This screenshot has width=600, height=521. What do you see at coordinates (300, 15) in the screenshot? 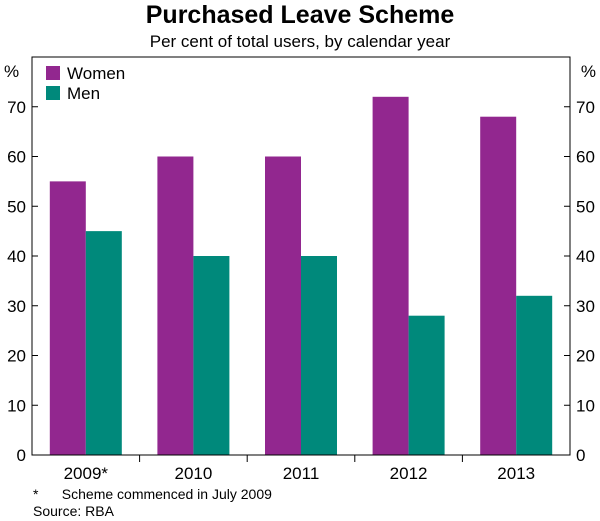
I see `chart-title: Purchased Leave Scheme` at bounding box center [300, 15].